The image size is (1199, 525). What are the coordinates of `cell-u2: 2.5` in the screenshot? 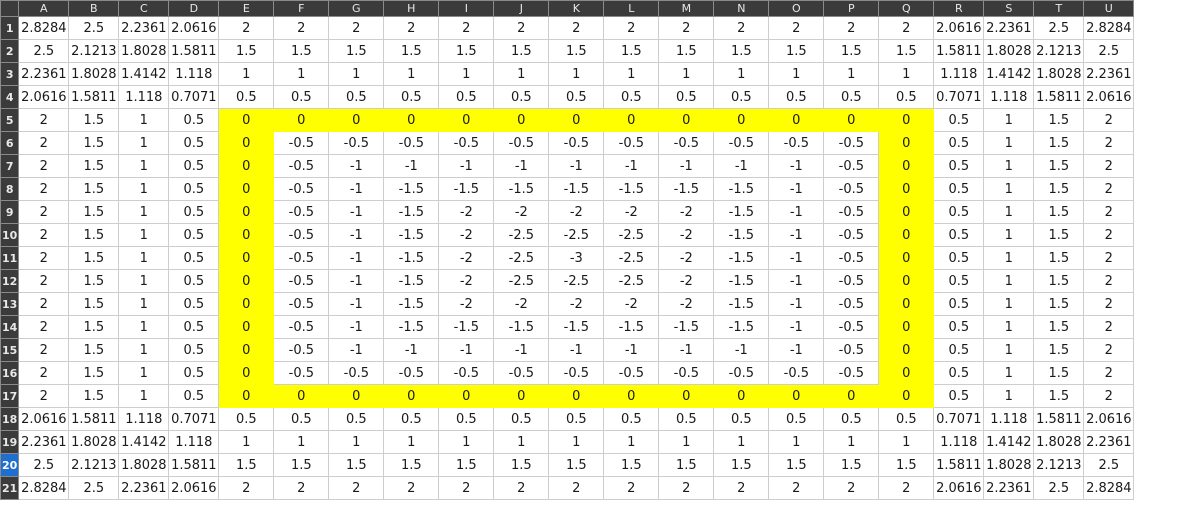 It's located at (1109, 51).